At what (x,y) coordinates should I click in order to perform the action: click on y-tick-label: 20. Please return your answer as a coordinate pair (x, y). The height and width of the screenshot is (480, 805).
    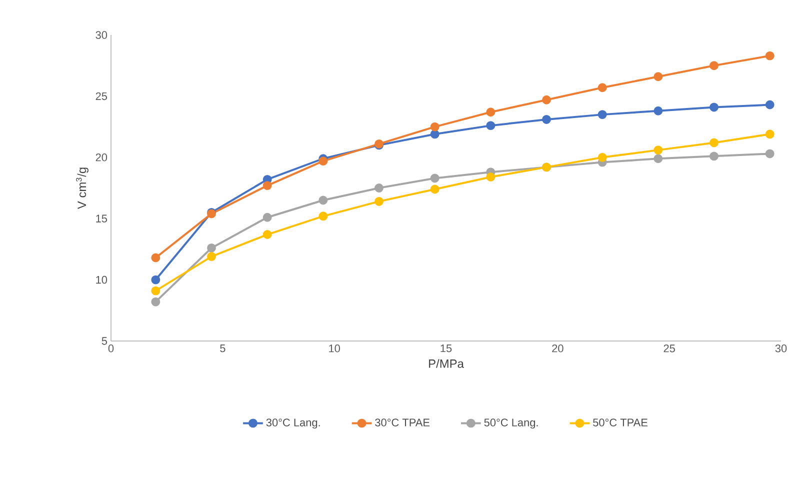
    Looking at the image, I should click on (102, 158).